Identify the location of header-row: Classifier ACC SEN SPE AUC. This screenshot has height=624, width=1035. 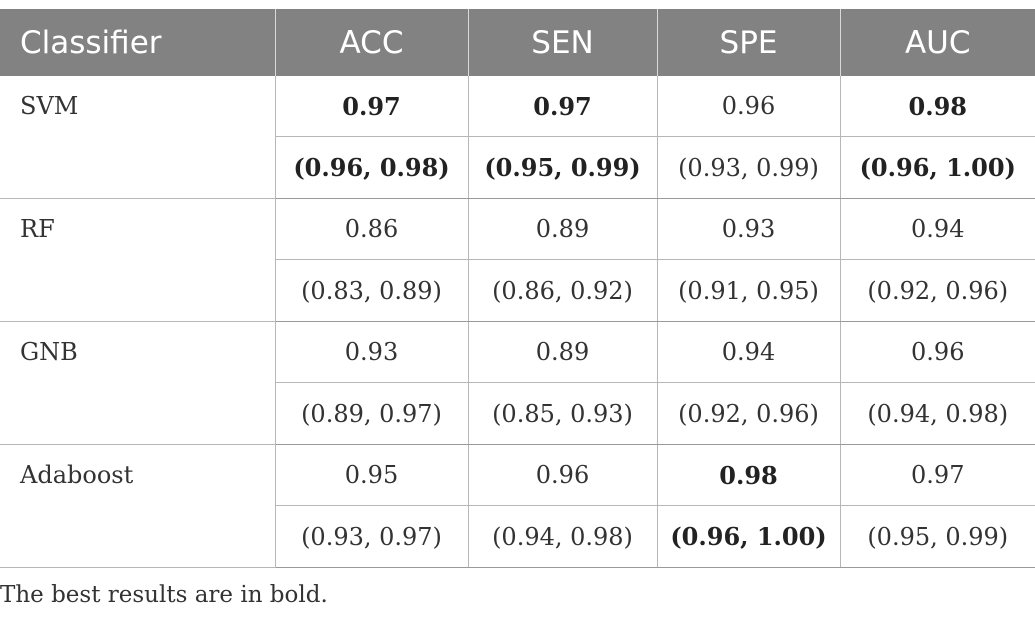
(517, 42).